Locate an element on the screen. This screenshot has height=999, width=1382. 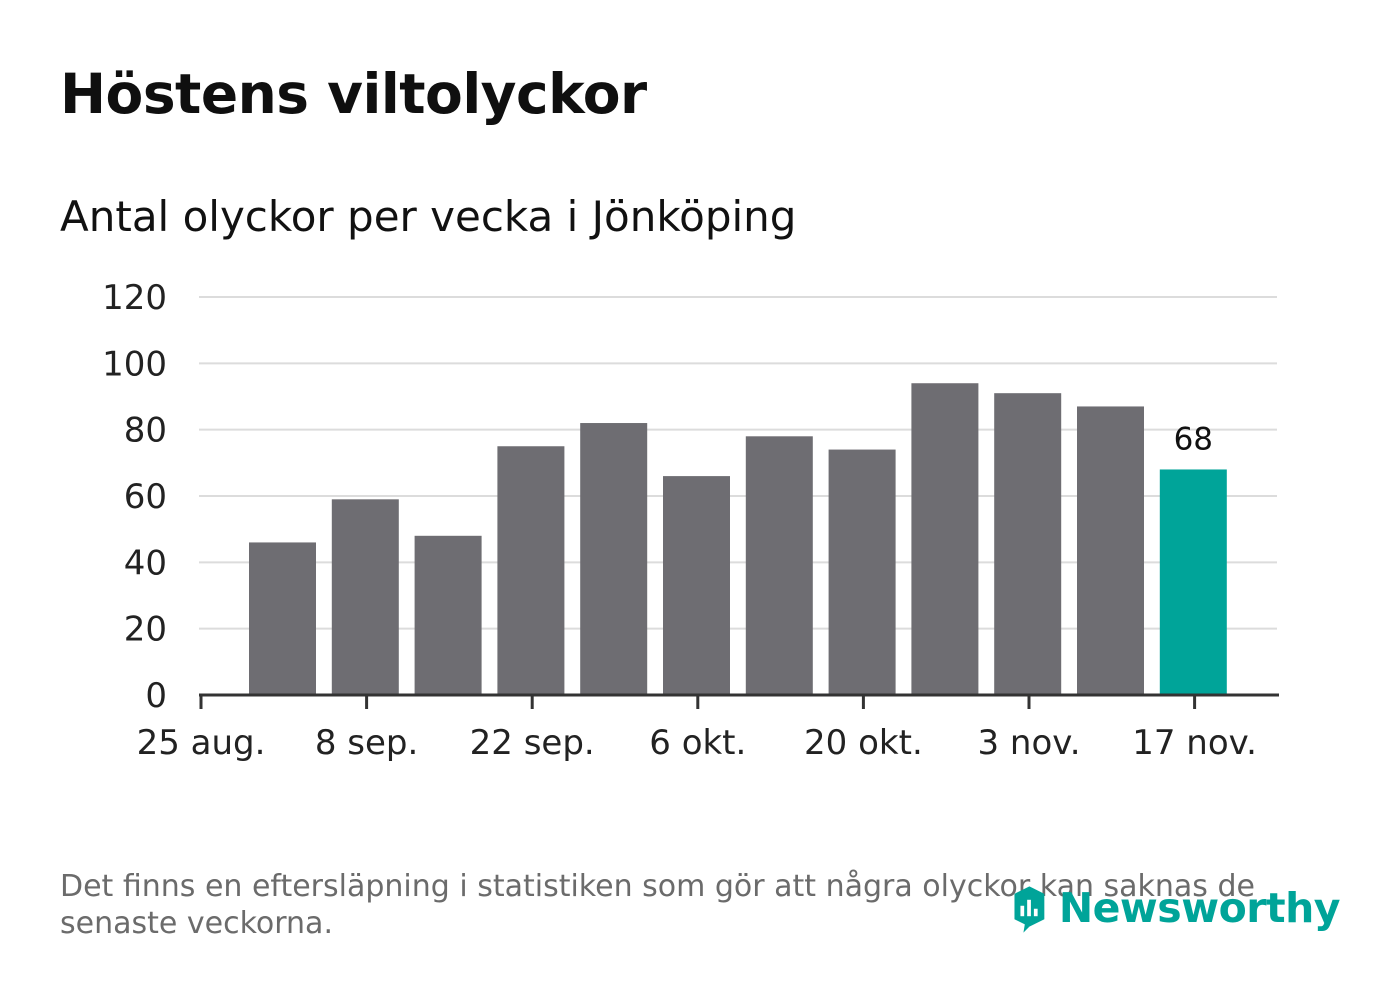
bar-v43 is located at coordinates (945, 539).